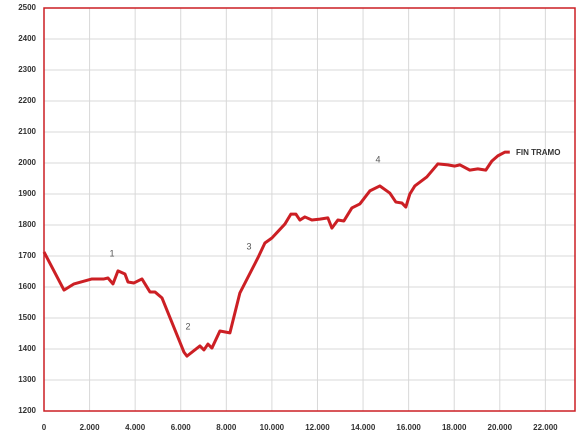  I want to click on x-tick-label: 16.000, so click(408, 427).